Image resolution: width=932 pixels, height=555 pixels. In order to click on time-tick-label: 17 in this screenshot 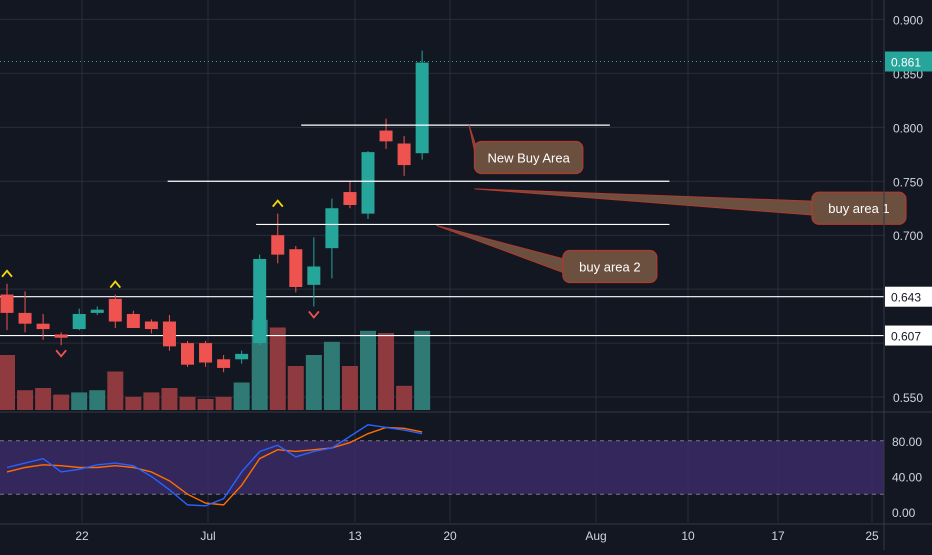, I will do `click(778, 536)`.